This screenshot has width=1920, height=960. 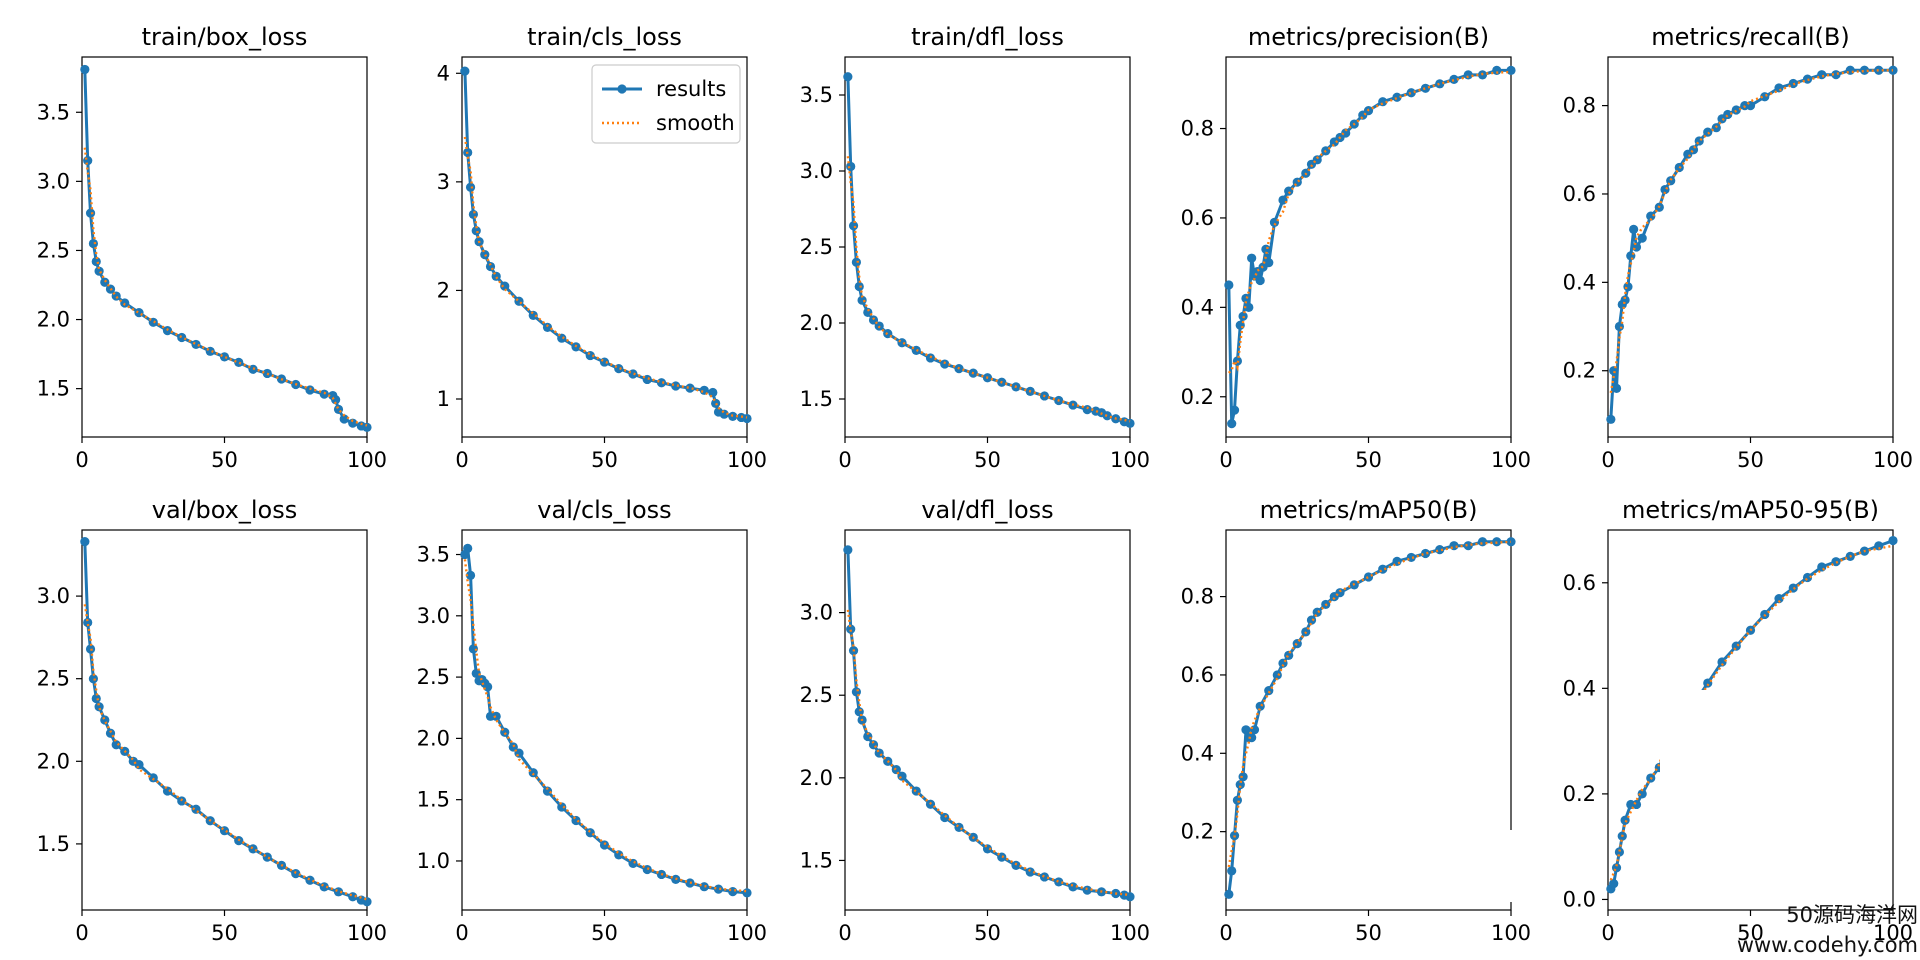 I want to click on y-tick-label: 1.0, so click(x=433, y=861).